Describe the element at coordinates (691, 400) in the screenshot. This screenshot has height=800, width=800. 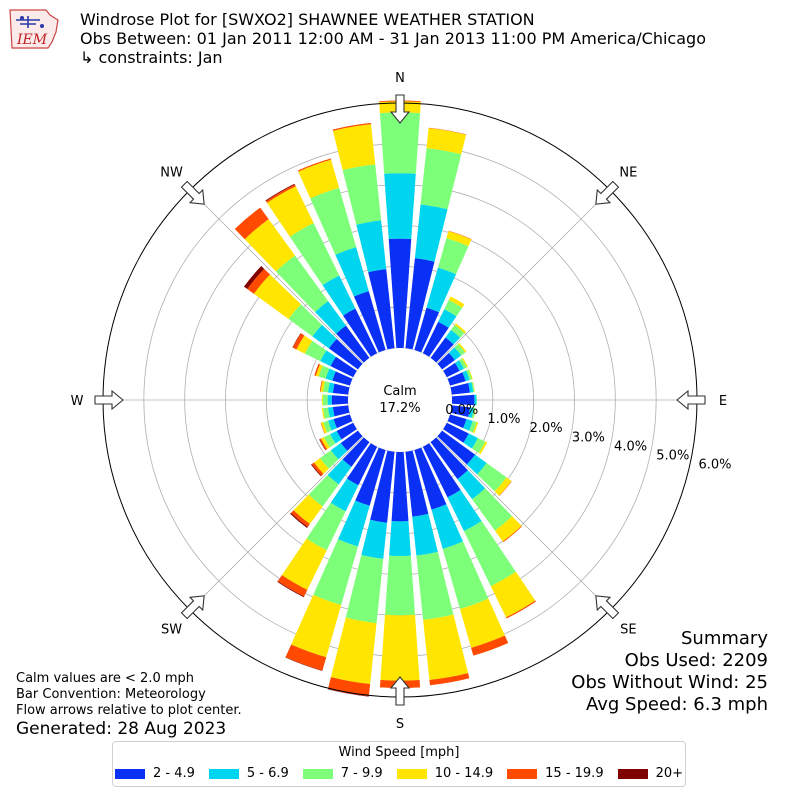
I see `flow-arrow-e` at that location.